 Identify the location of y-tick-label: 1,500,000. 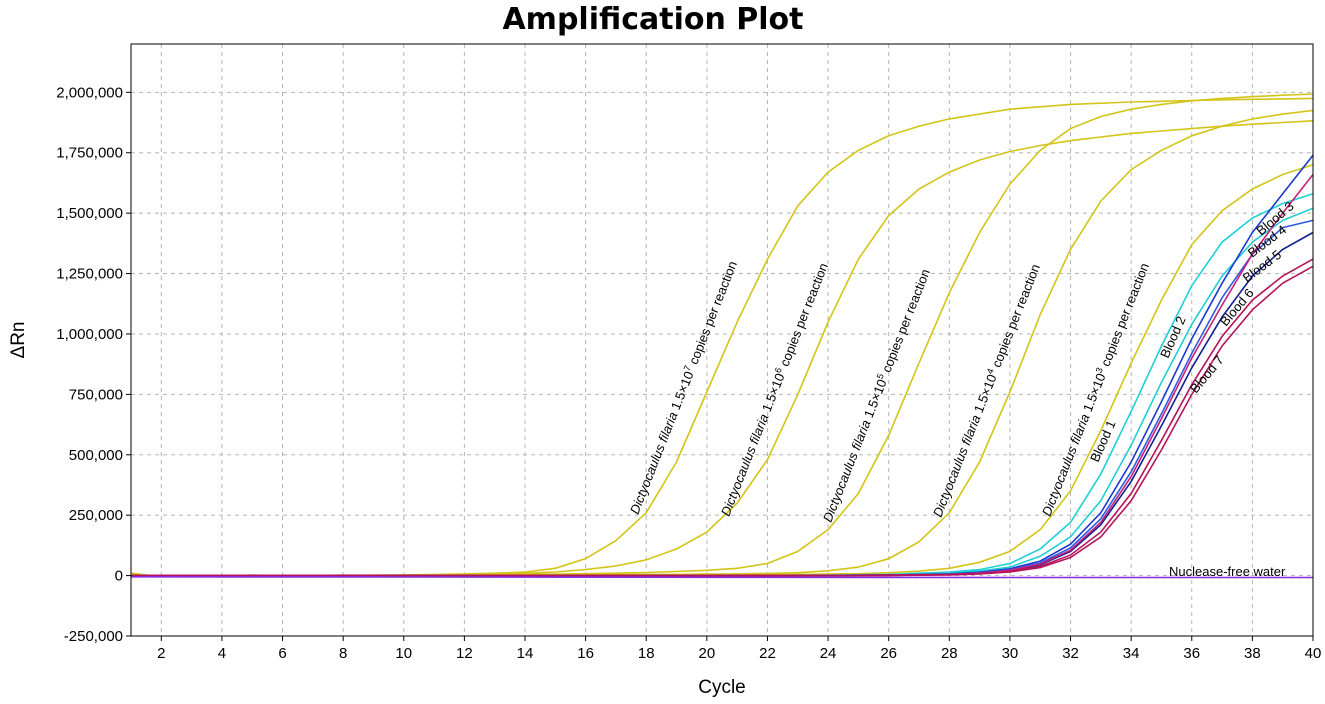
(89, 213).